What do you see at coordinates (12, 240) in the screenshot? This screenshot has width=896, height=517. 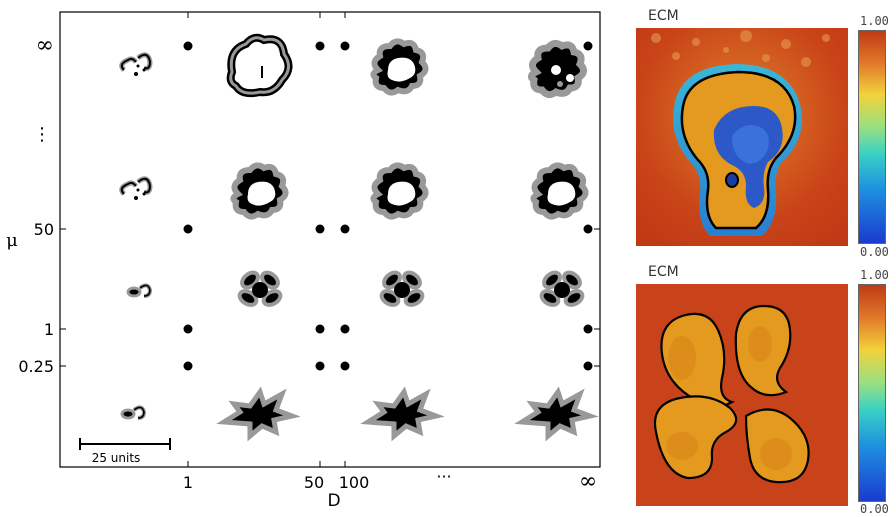 I see `y-axis-label: μ` at bounding box center [12, 240].